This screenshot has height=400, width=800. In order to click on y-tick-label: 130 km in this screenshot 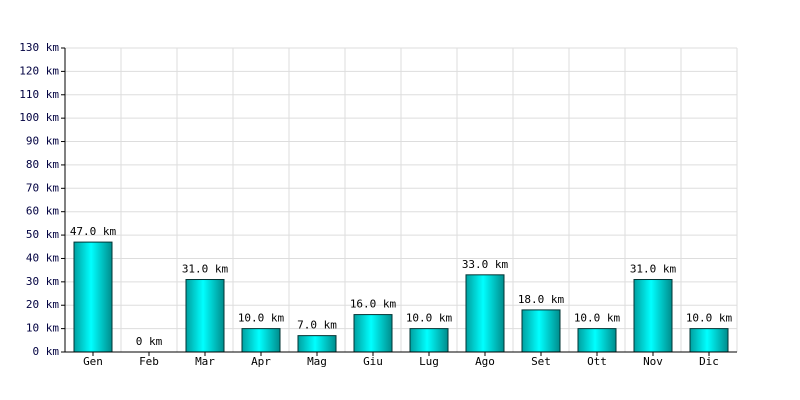, I will do `click(39, 47)`.